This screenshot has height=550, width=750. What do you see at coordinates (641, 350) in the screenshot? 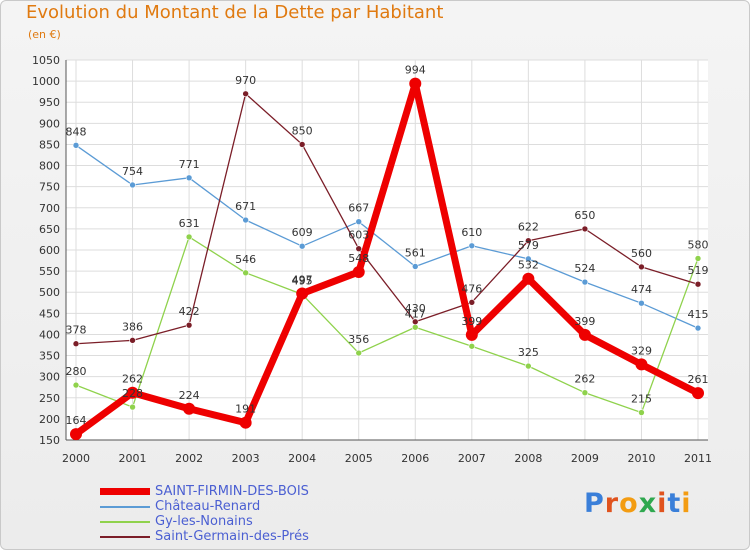
I see `data-label: 329` at bounding box center [641, 350].